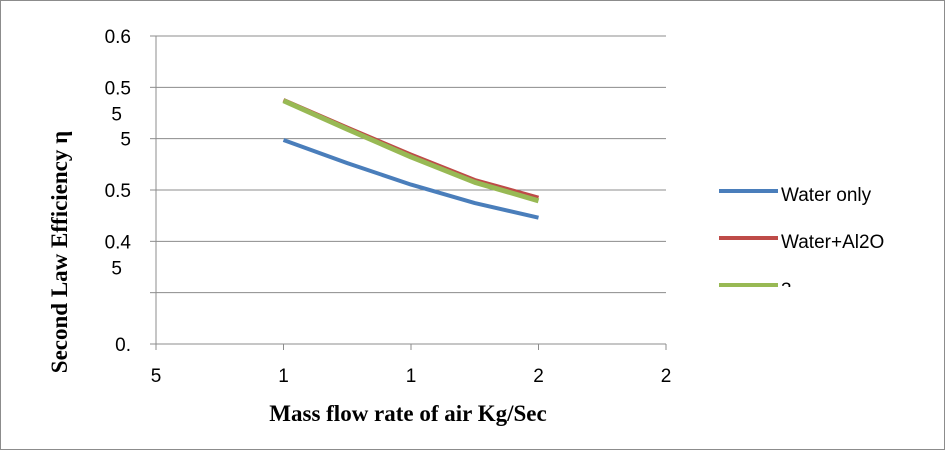 This screenshot has width=945, height=451. What do you see at coordinates (407, 413) in the screenshot?
I see `x-axis-title: Mass flow rate of air Kg/Sec` at bounding box center [407, 413].